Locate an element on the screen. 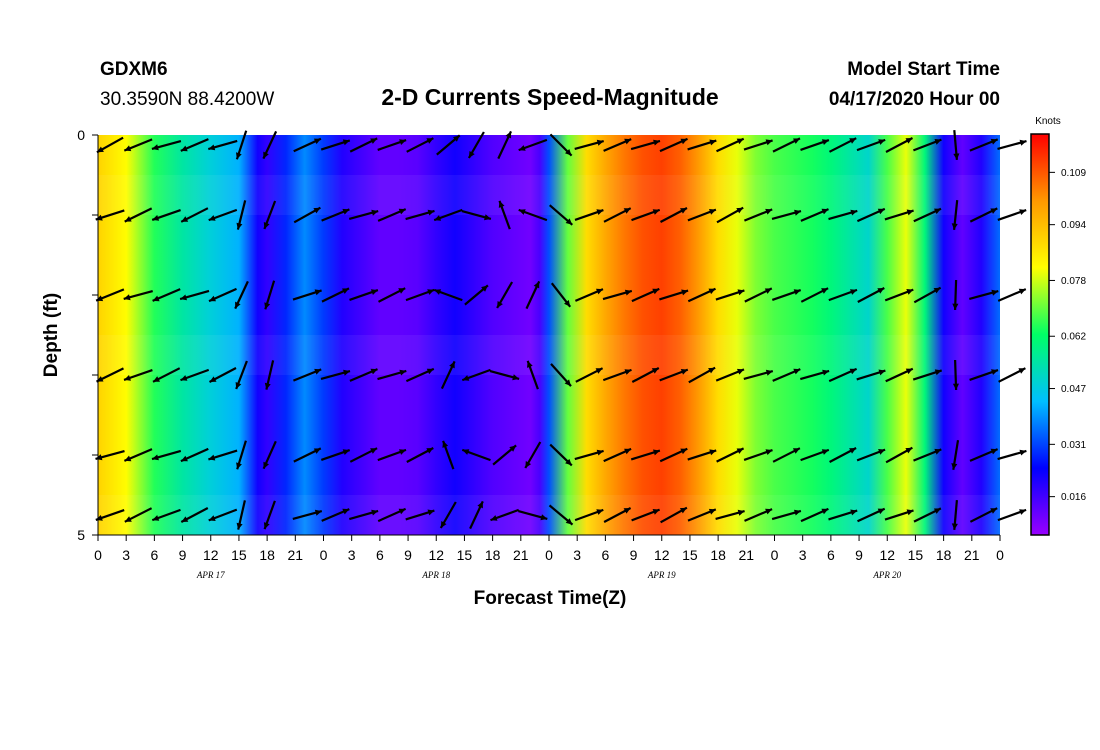 Image resolution: width=1100 pixels, height=750 pixels. colorbar-tick-label: 0.047 is located at coordinates (1073, 389).